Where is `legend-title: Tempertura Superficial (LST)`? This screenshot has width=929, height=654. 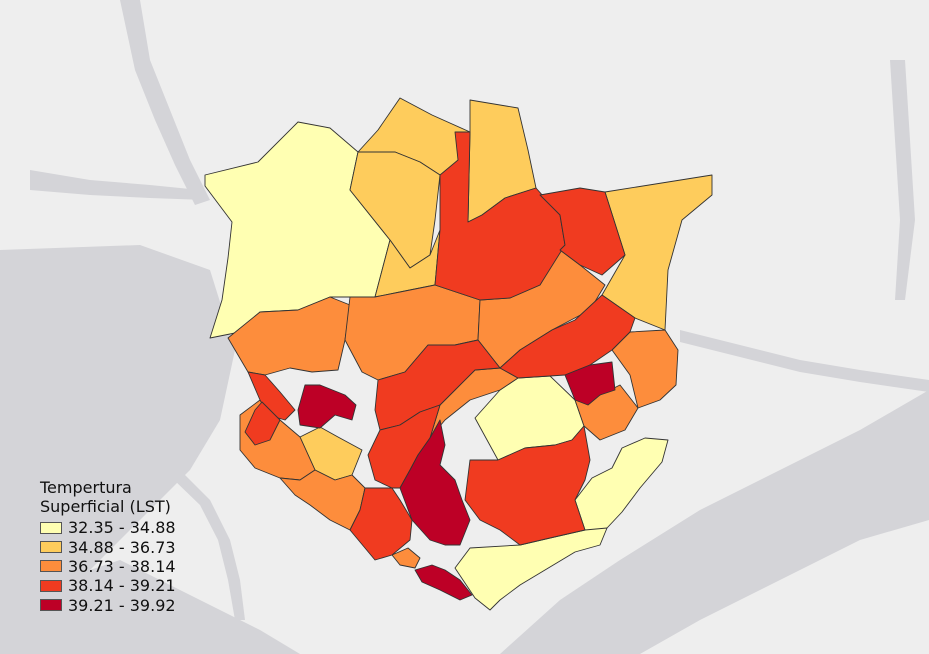
legend-title: Tempertura Superficial (LST) is located at coordinates (108, 497).